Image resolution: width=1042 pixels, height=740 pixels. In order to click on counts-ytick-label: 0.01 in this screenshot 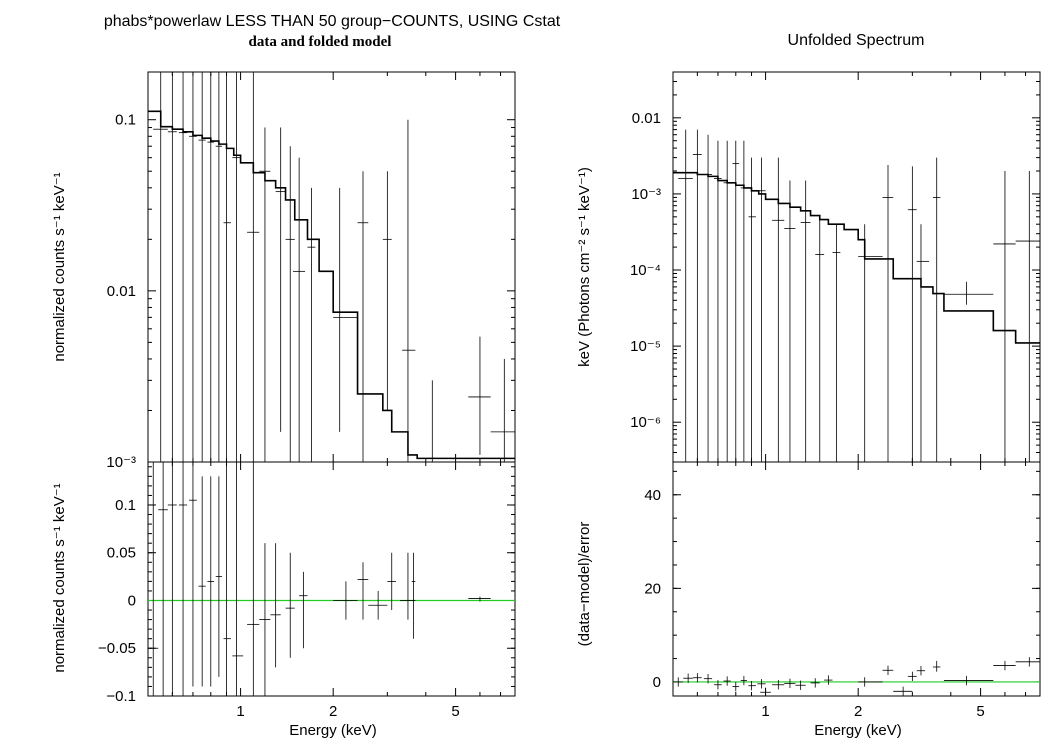, I will do `click(121, 291)`.